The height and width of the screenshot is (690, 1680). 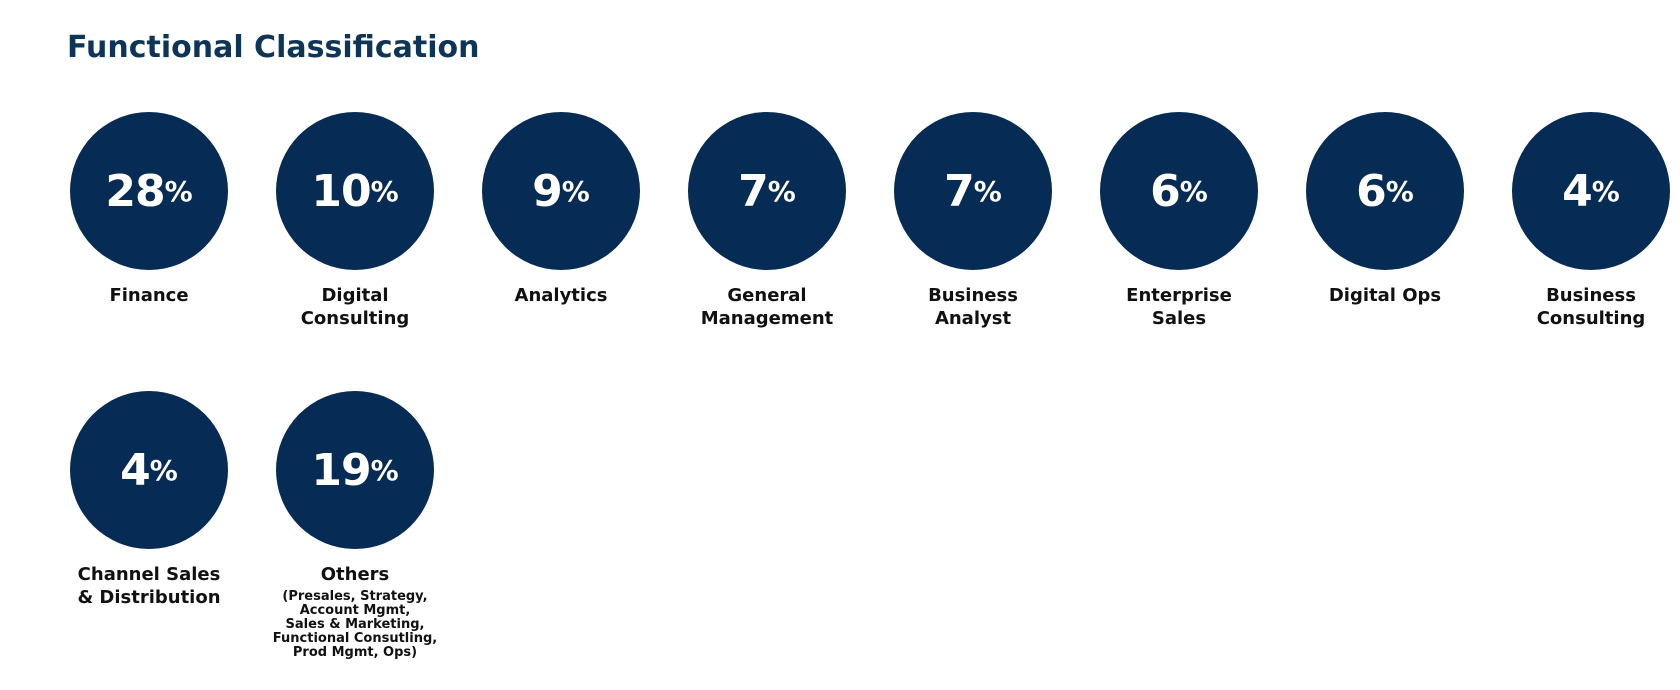 What do you see at coordinates (355, 574) in the screenshot?
I see `stat-label: Others` at bounding box center [355, 574].